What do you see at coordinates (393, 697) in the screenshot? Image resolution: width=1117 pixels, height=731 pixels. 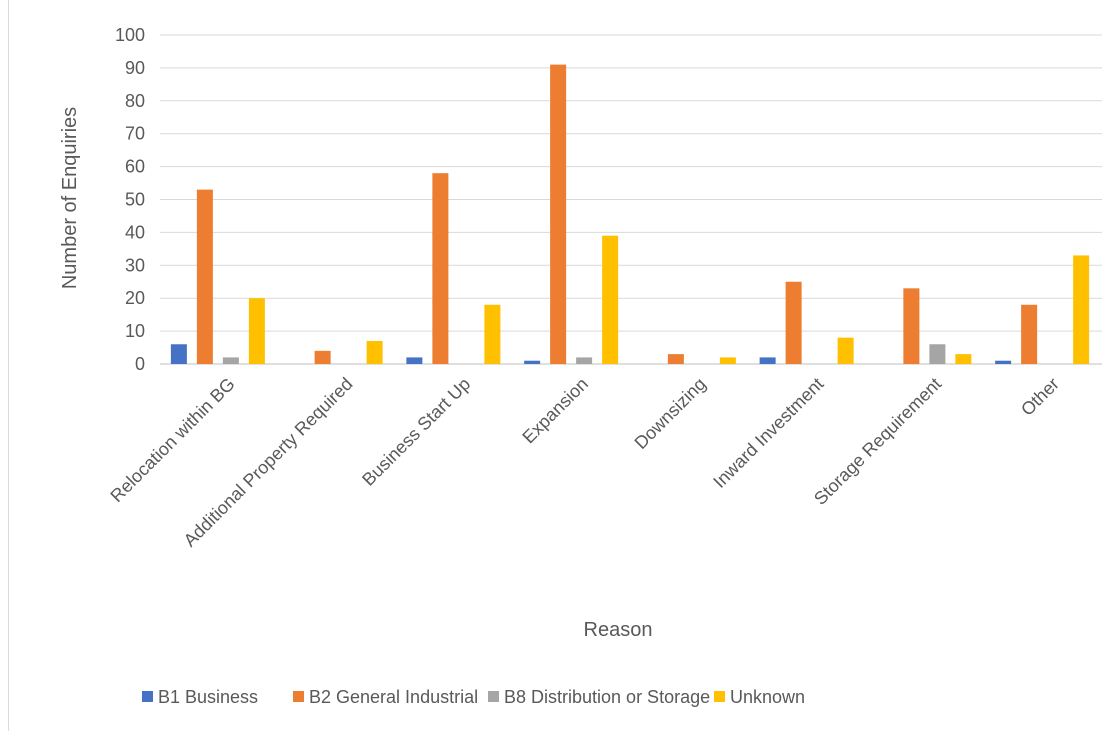 I see `legend-label: B2 General Industrial` at bounding box center [393, 697].